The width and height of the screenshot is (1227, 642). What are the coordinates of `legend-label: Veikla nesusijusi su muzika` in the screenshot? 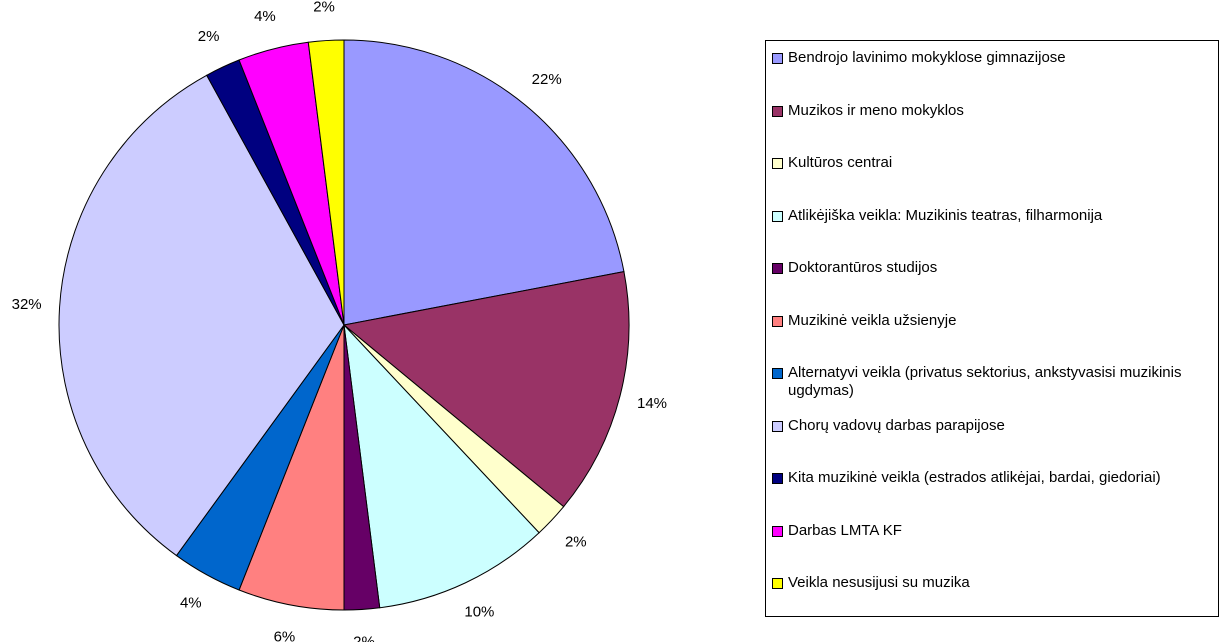 It's located at (879, 582).